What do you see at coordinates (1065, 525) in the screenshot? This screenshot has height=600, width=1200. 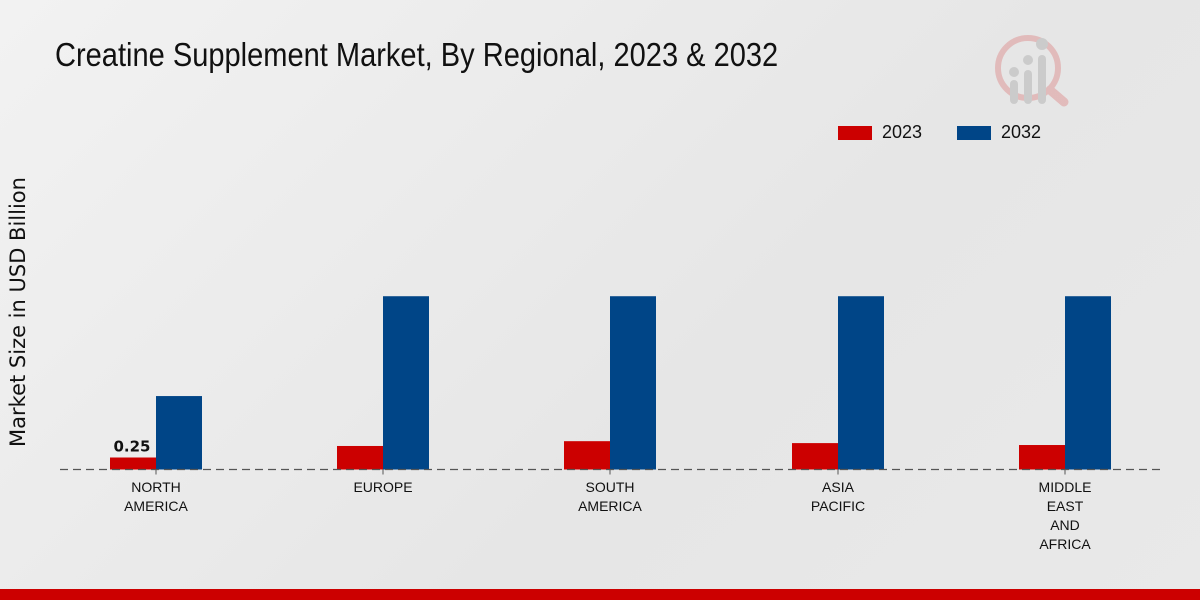 I see `x-tick-label: AND` at bounding box center [1065, 525].